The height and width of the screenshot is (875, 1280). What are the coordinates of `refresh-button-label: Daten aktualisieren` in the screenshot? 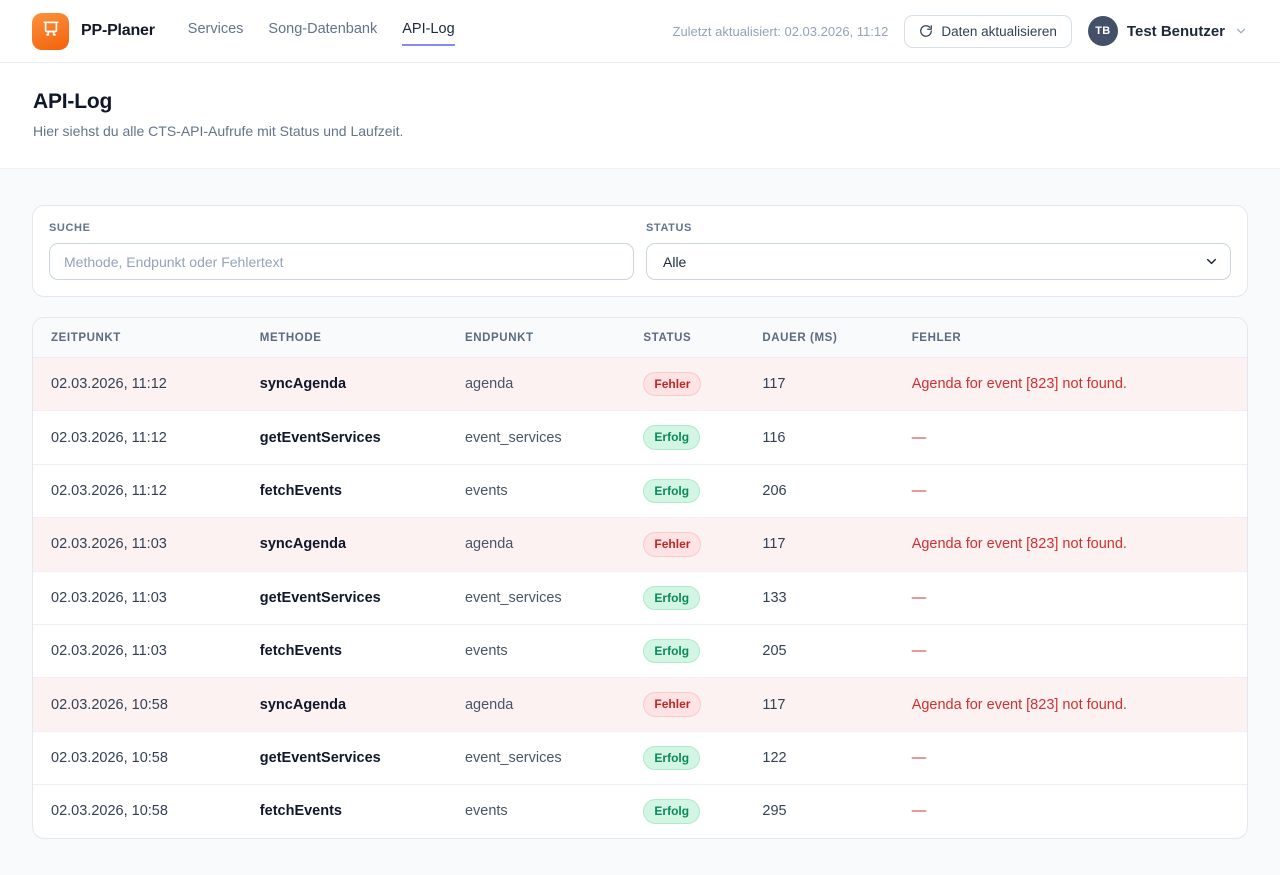 It's located at (999, 31).